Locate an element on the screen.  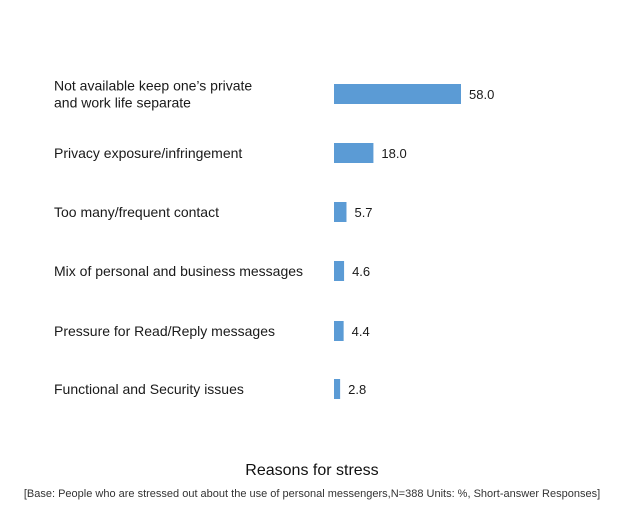
value-label: 58.0 is located at coordinates (481, 94).